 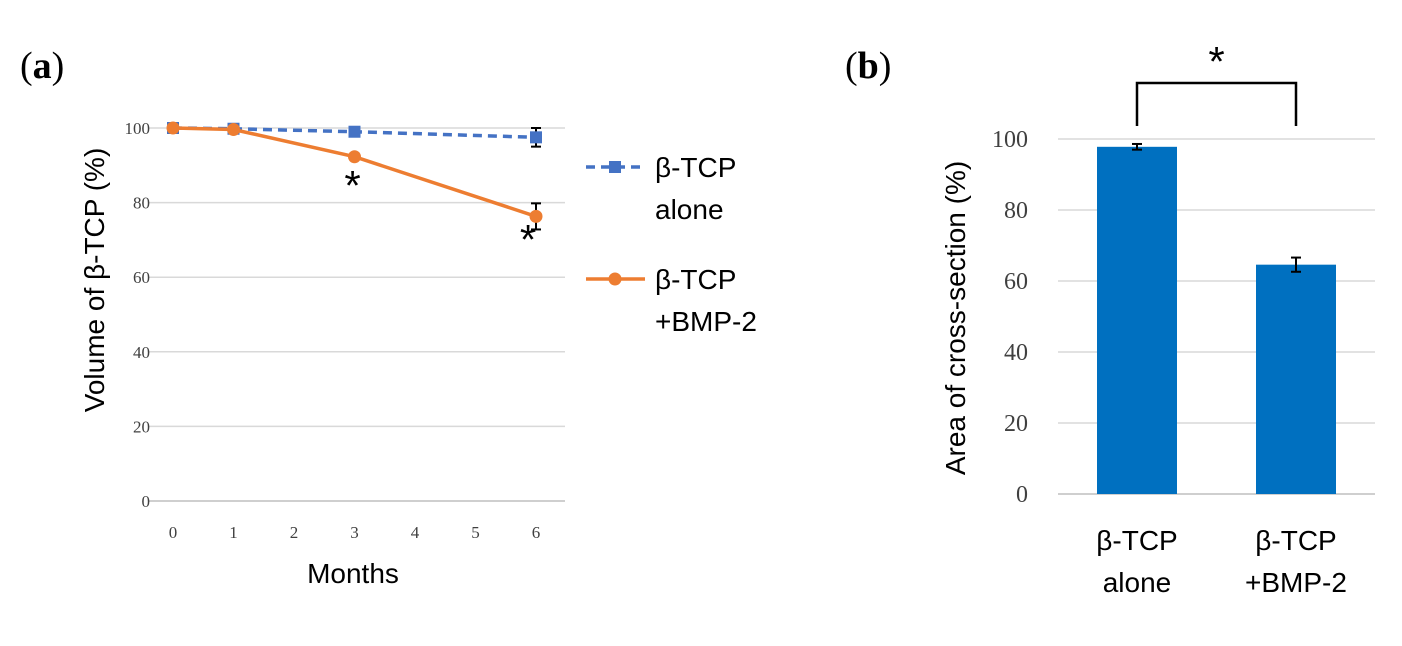 I want to click on x-tick-label: 3, so click(x=354, y=532).